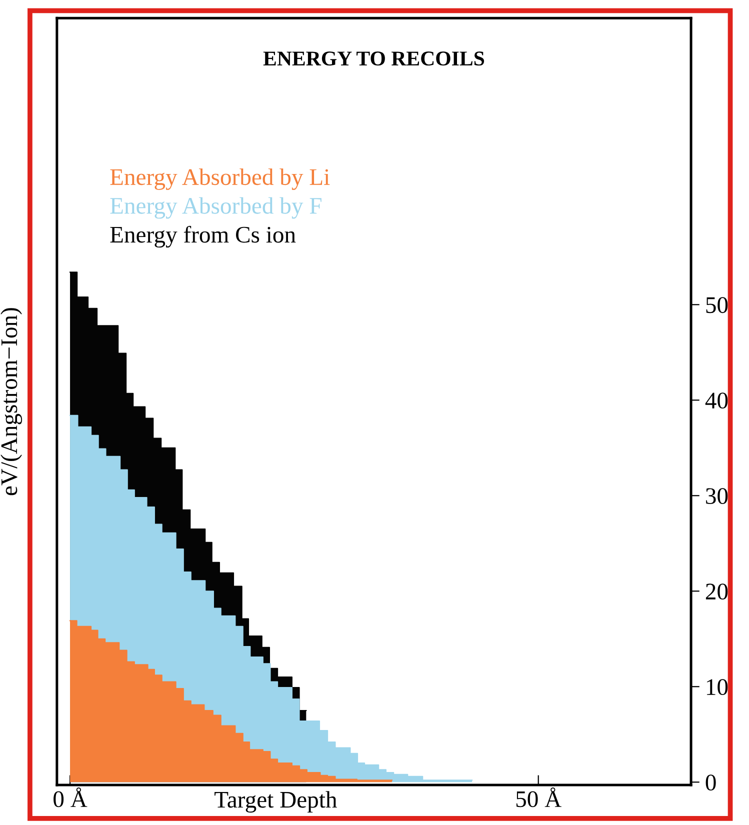  I want to click on text: ENERGY TO RECOILS, so click(373, 59).